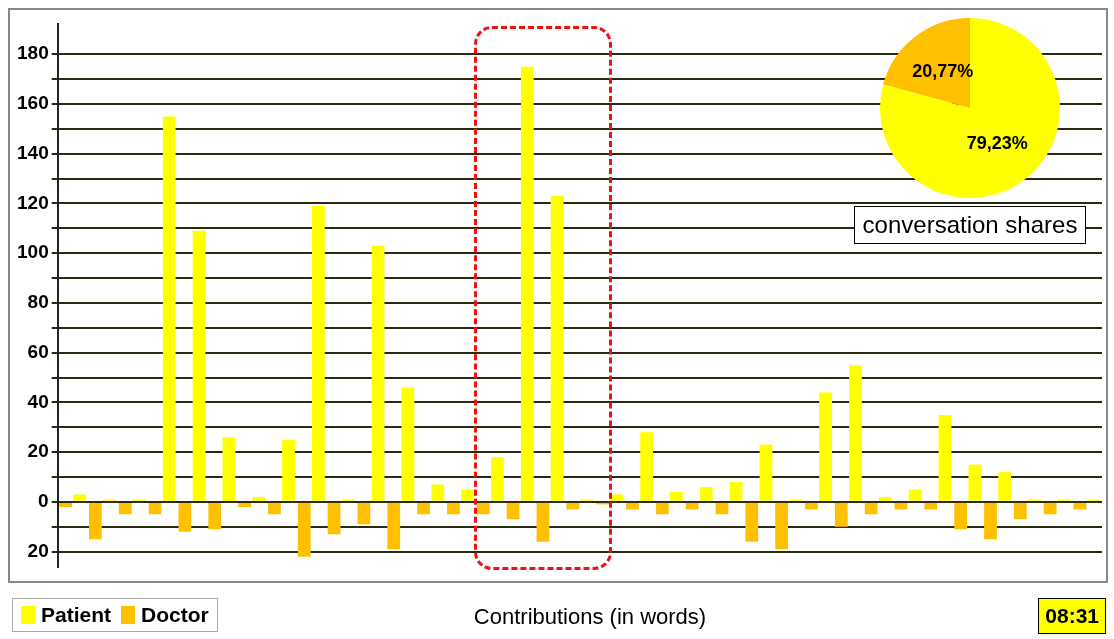  I want to click on y-tick-label: 40, so click(38, 401).